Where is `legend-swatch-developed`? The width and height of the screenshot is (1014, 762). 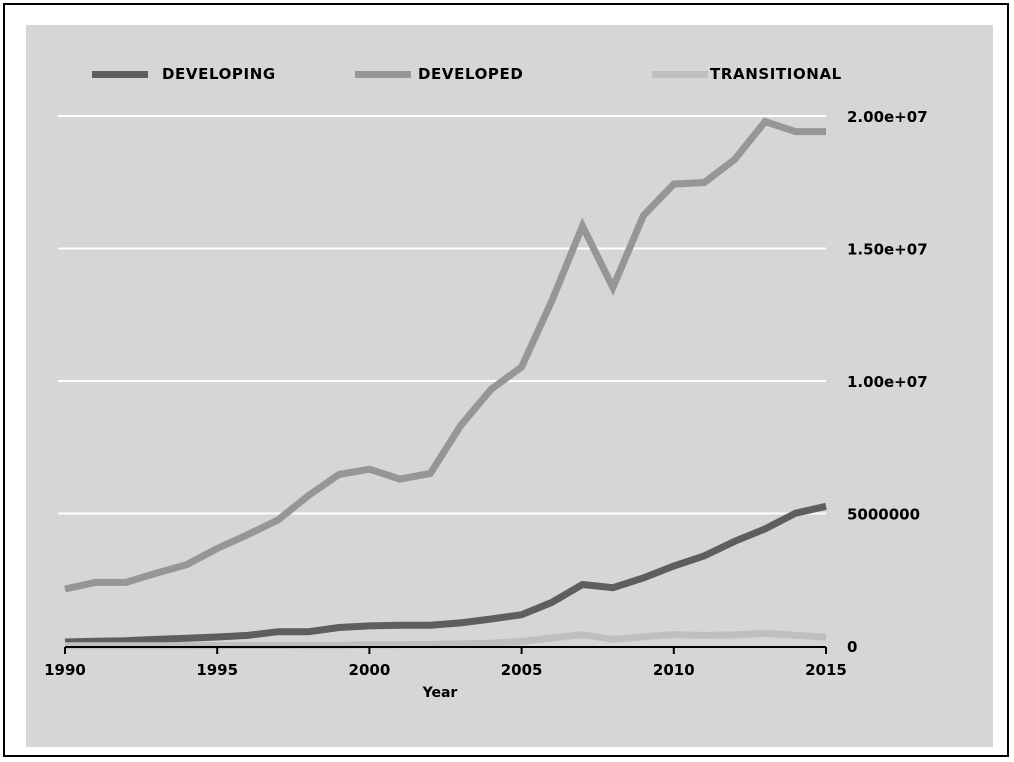 legend-swatch-developed is located at coordinates (383, 74).